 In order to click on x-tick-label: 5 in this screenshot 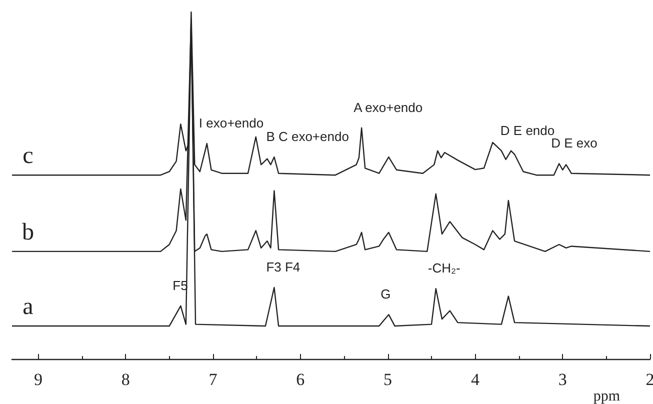, I will do `click(388, 379)`.